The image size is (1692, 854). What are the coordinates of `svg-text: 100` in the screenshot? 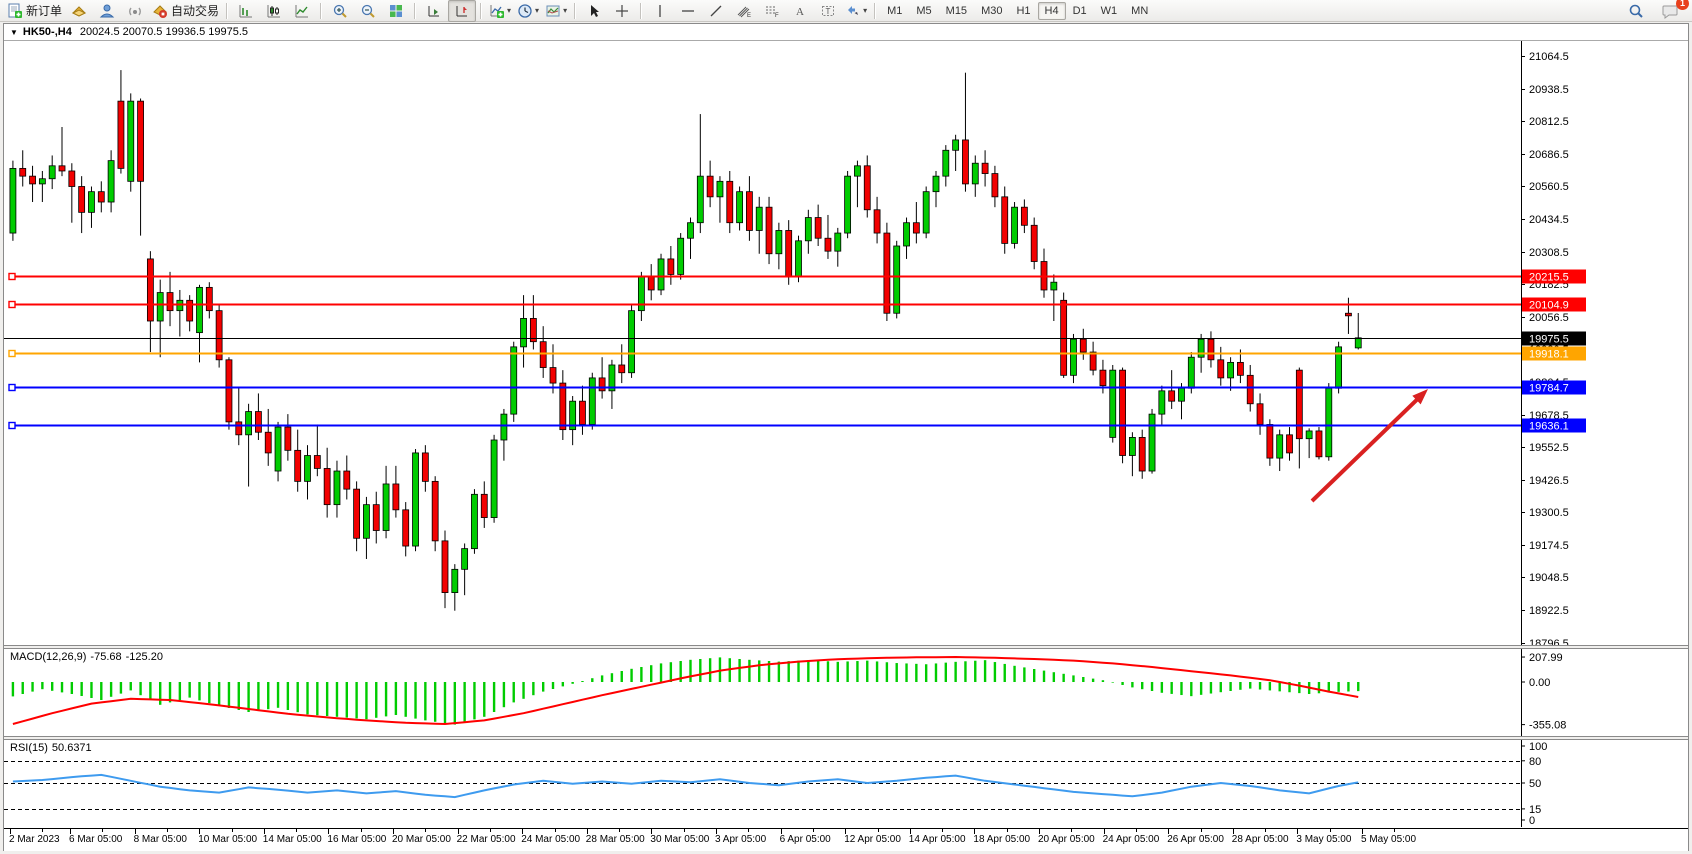 It's located at (1538, 747).